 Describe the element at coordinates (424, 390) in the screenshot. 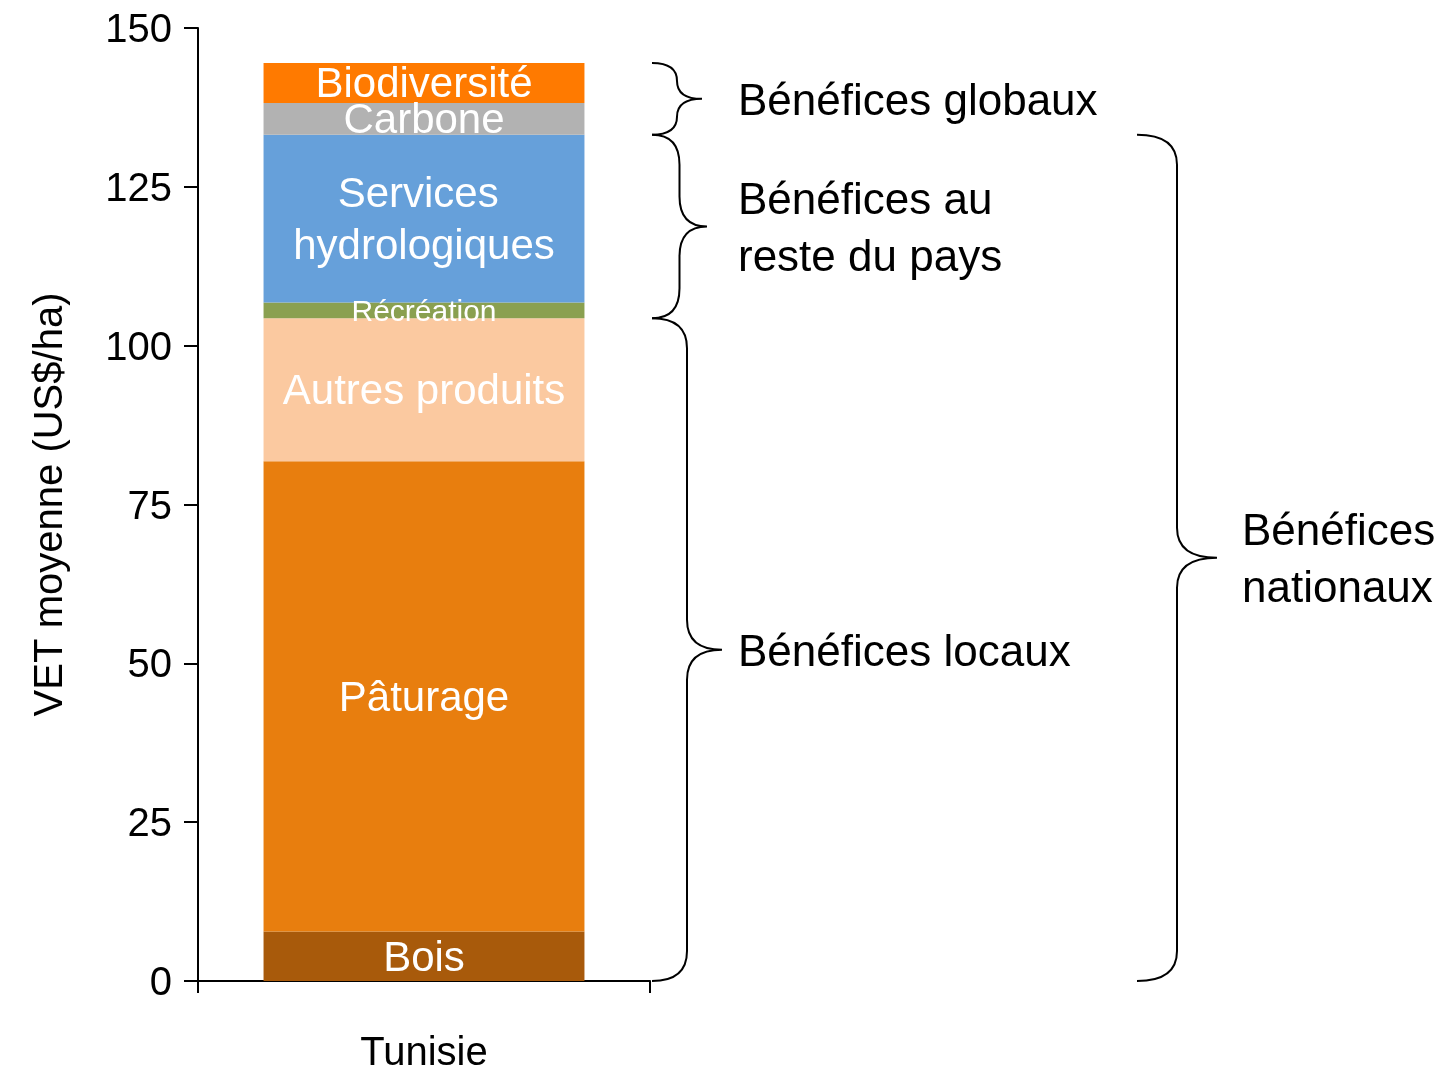

I see `series-label: Autres produits` at that location.